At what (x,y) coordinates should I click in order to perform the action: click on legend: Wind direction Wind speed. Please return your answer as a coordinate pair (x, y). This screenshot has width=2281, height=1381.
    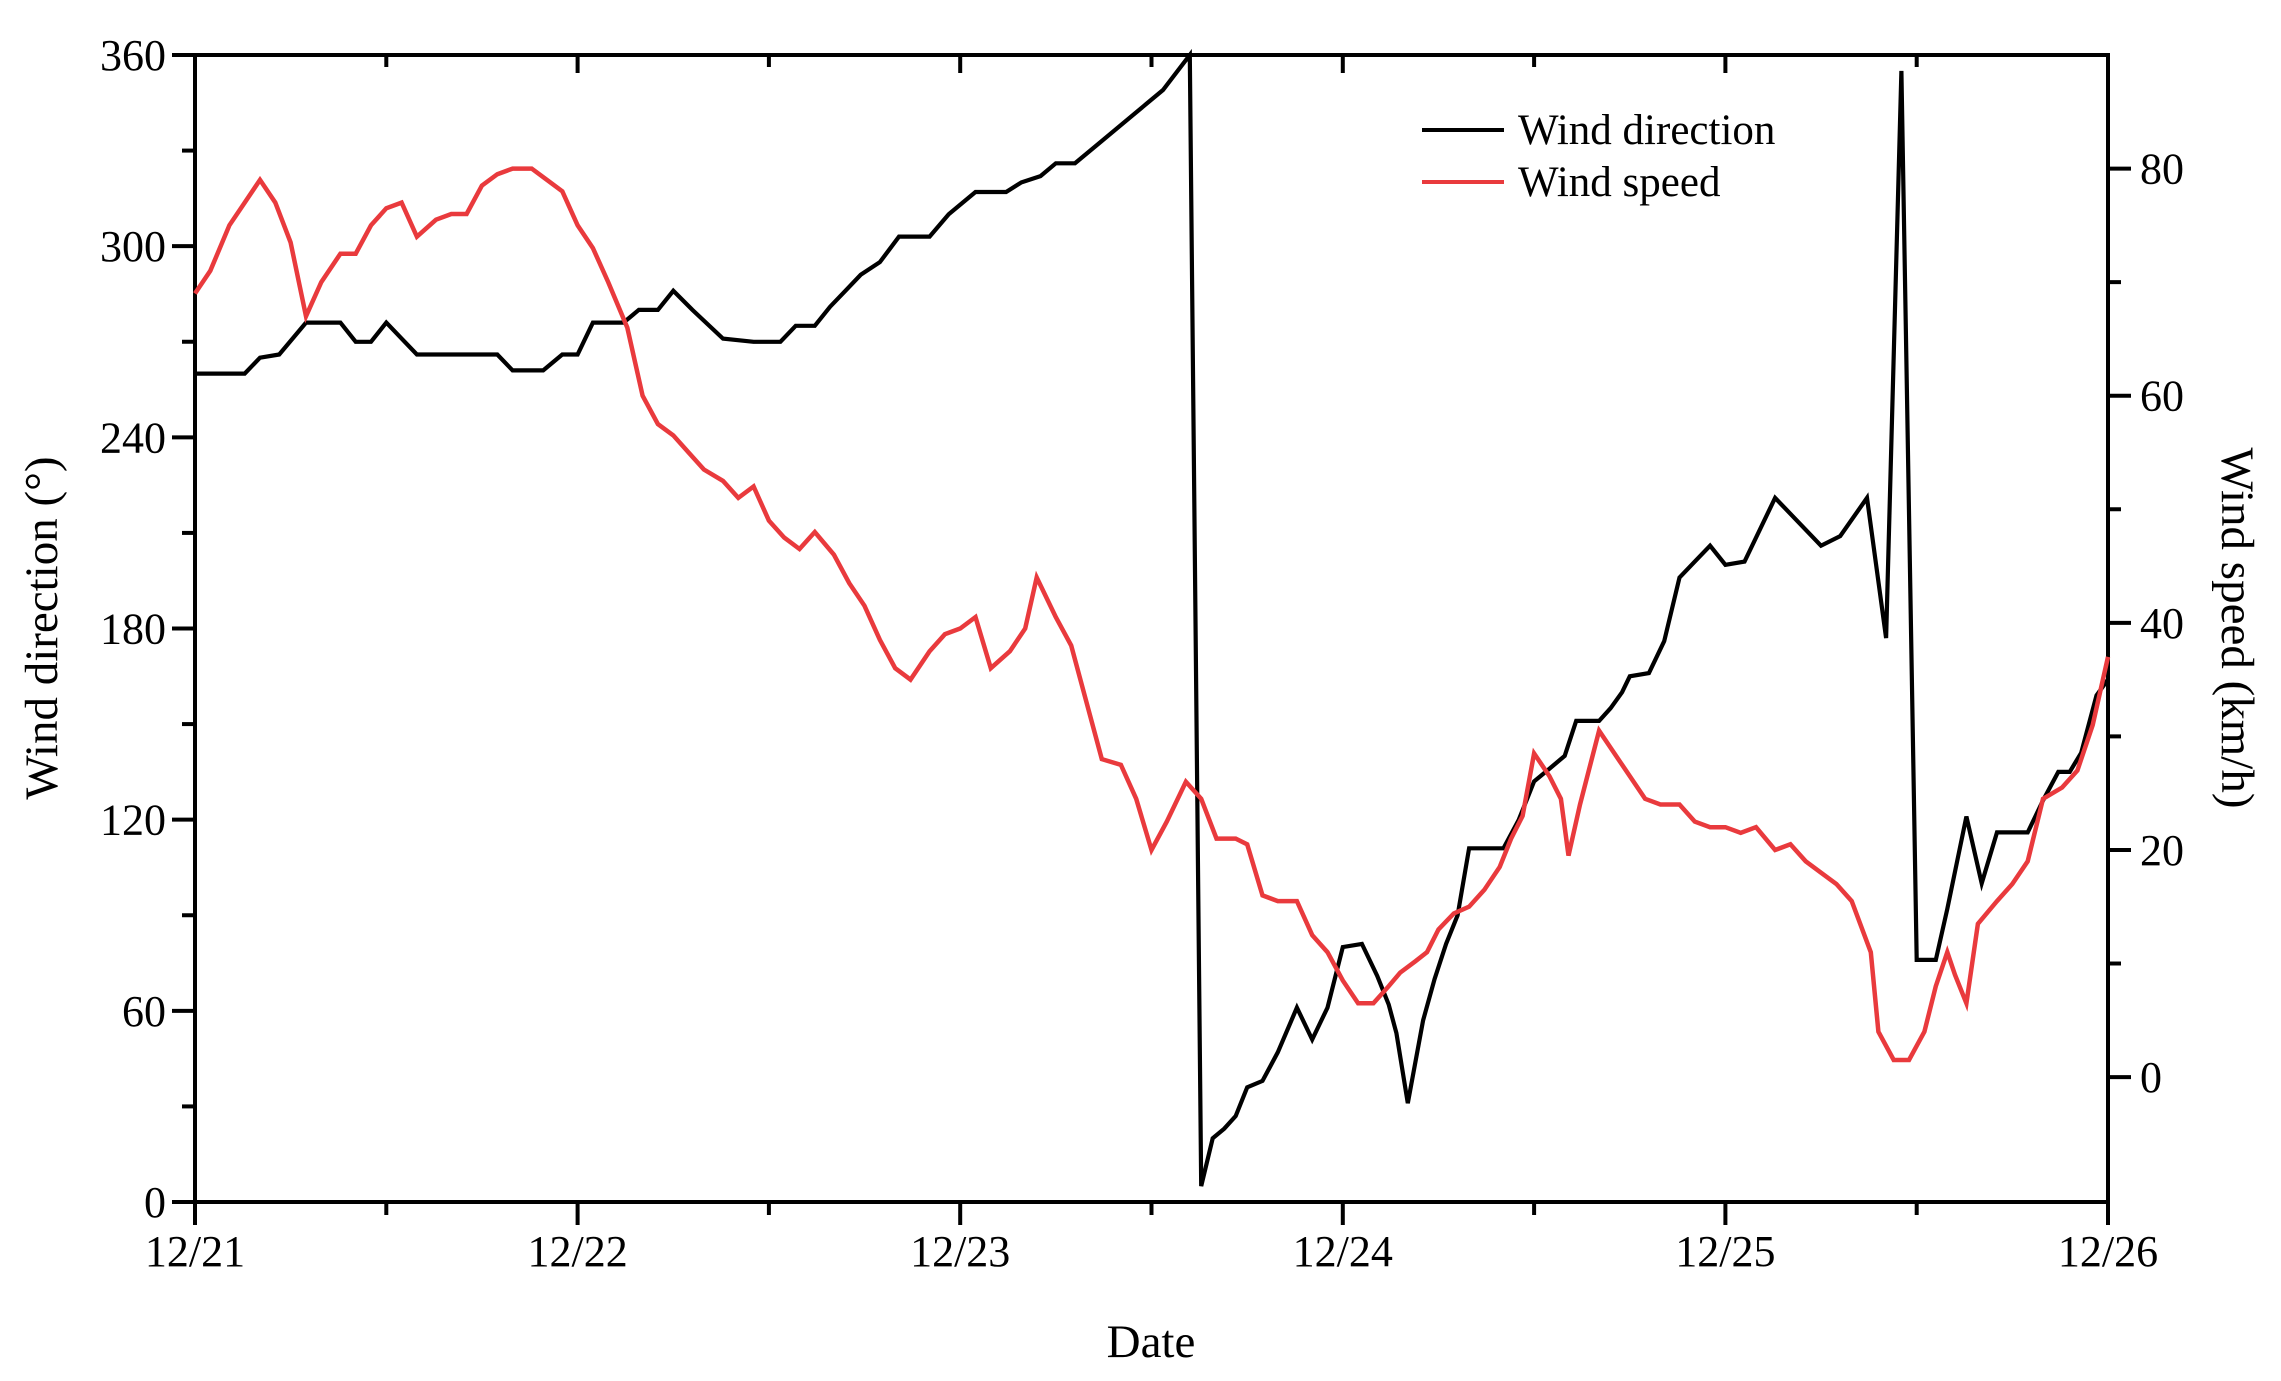
    Looking at the image, I should click on (1598, 156).